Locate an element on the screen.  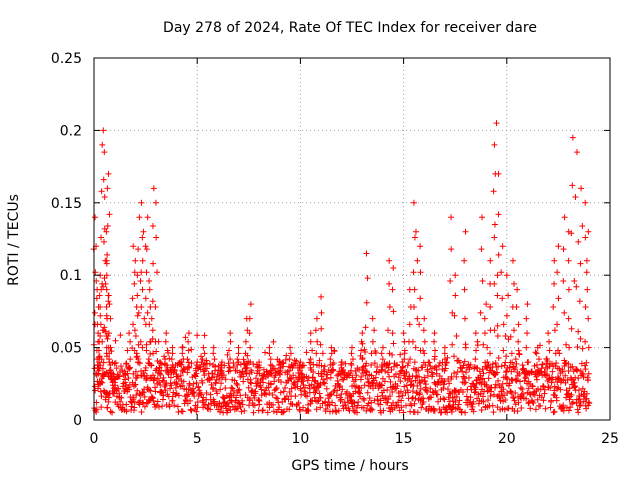
y-tick-label: 0 is located at coordinates (77, 421).